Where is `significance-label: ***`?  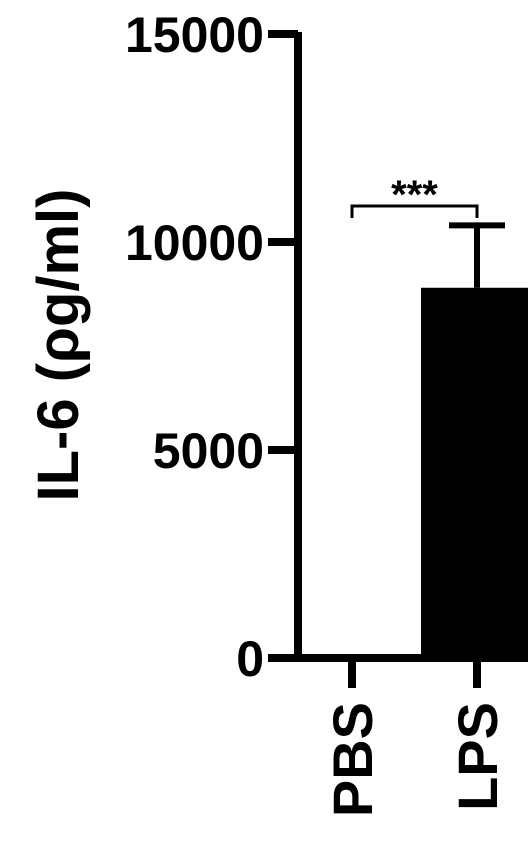
significance-label: *** is located at coordinates (414, 195).